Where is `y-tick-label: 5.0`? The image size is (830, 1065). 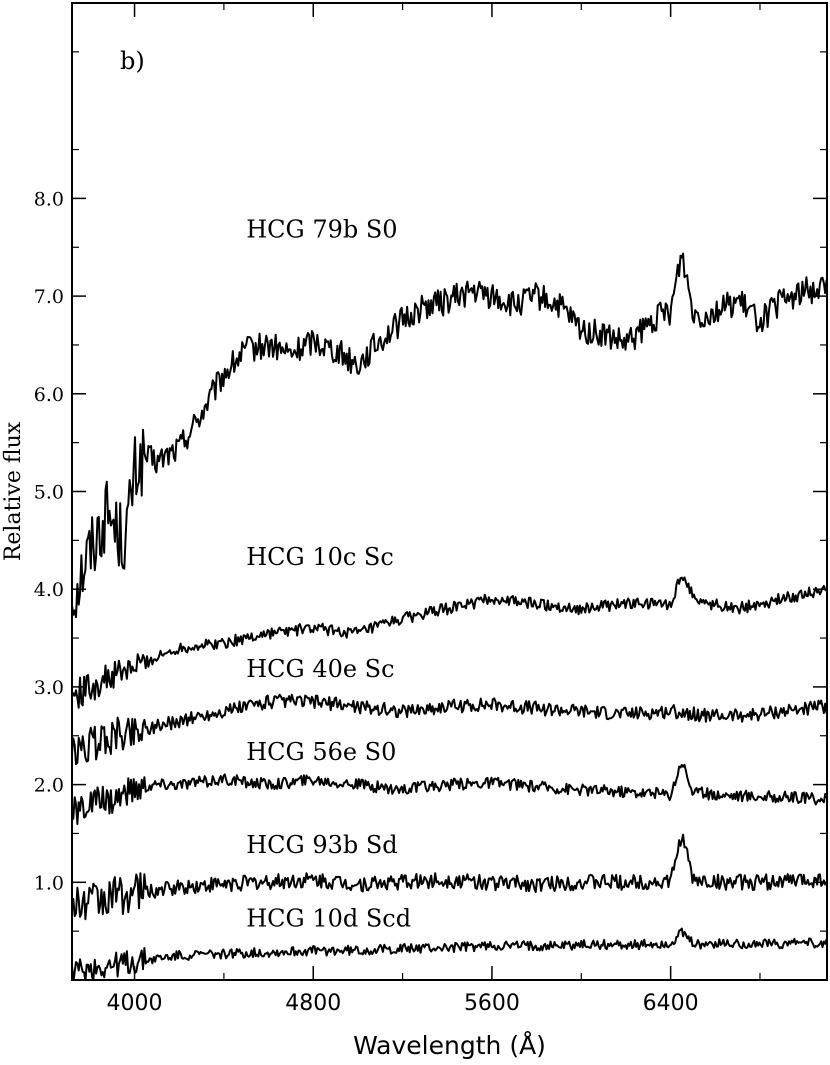 y-tick-label: 5.0 is located at coordinates (49, 493).